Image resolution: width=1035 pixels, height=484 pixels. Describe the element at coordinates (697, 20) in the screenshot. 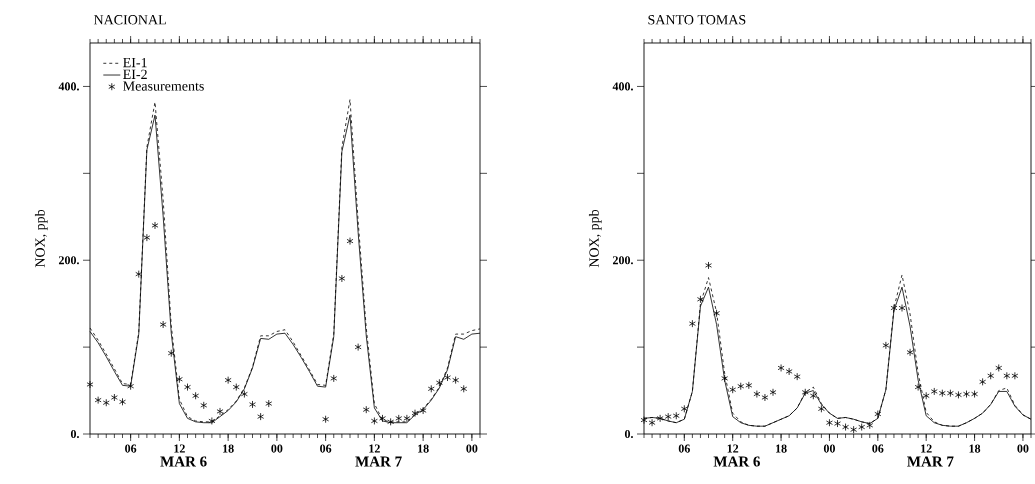

I see `chart-title: SANTO TOMAS` at that location.